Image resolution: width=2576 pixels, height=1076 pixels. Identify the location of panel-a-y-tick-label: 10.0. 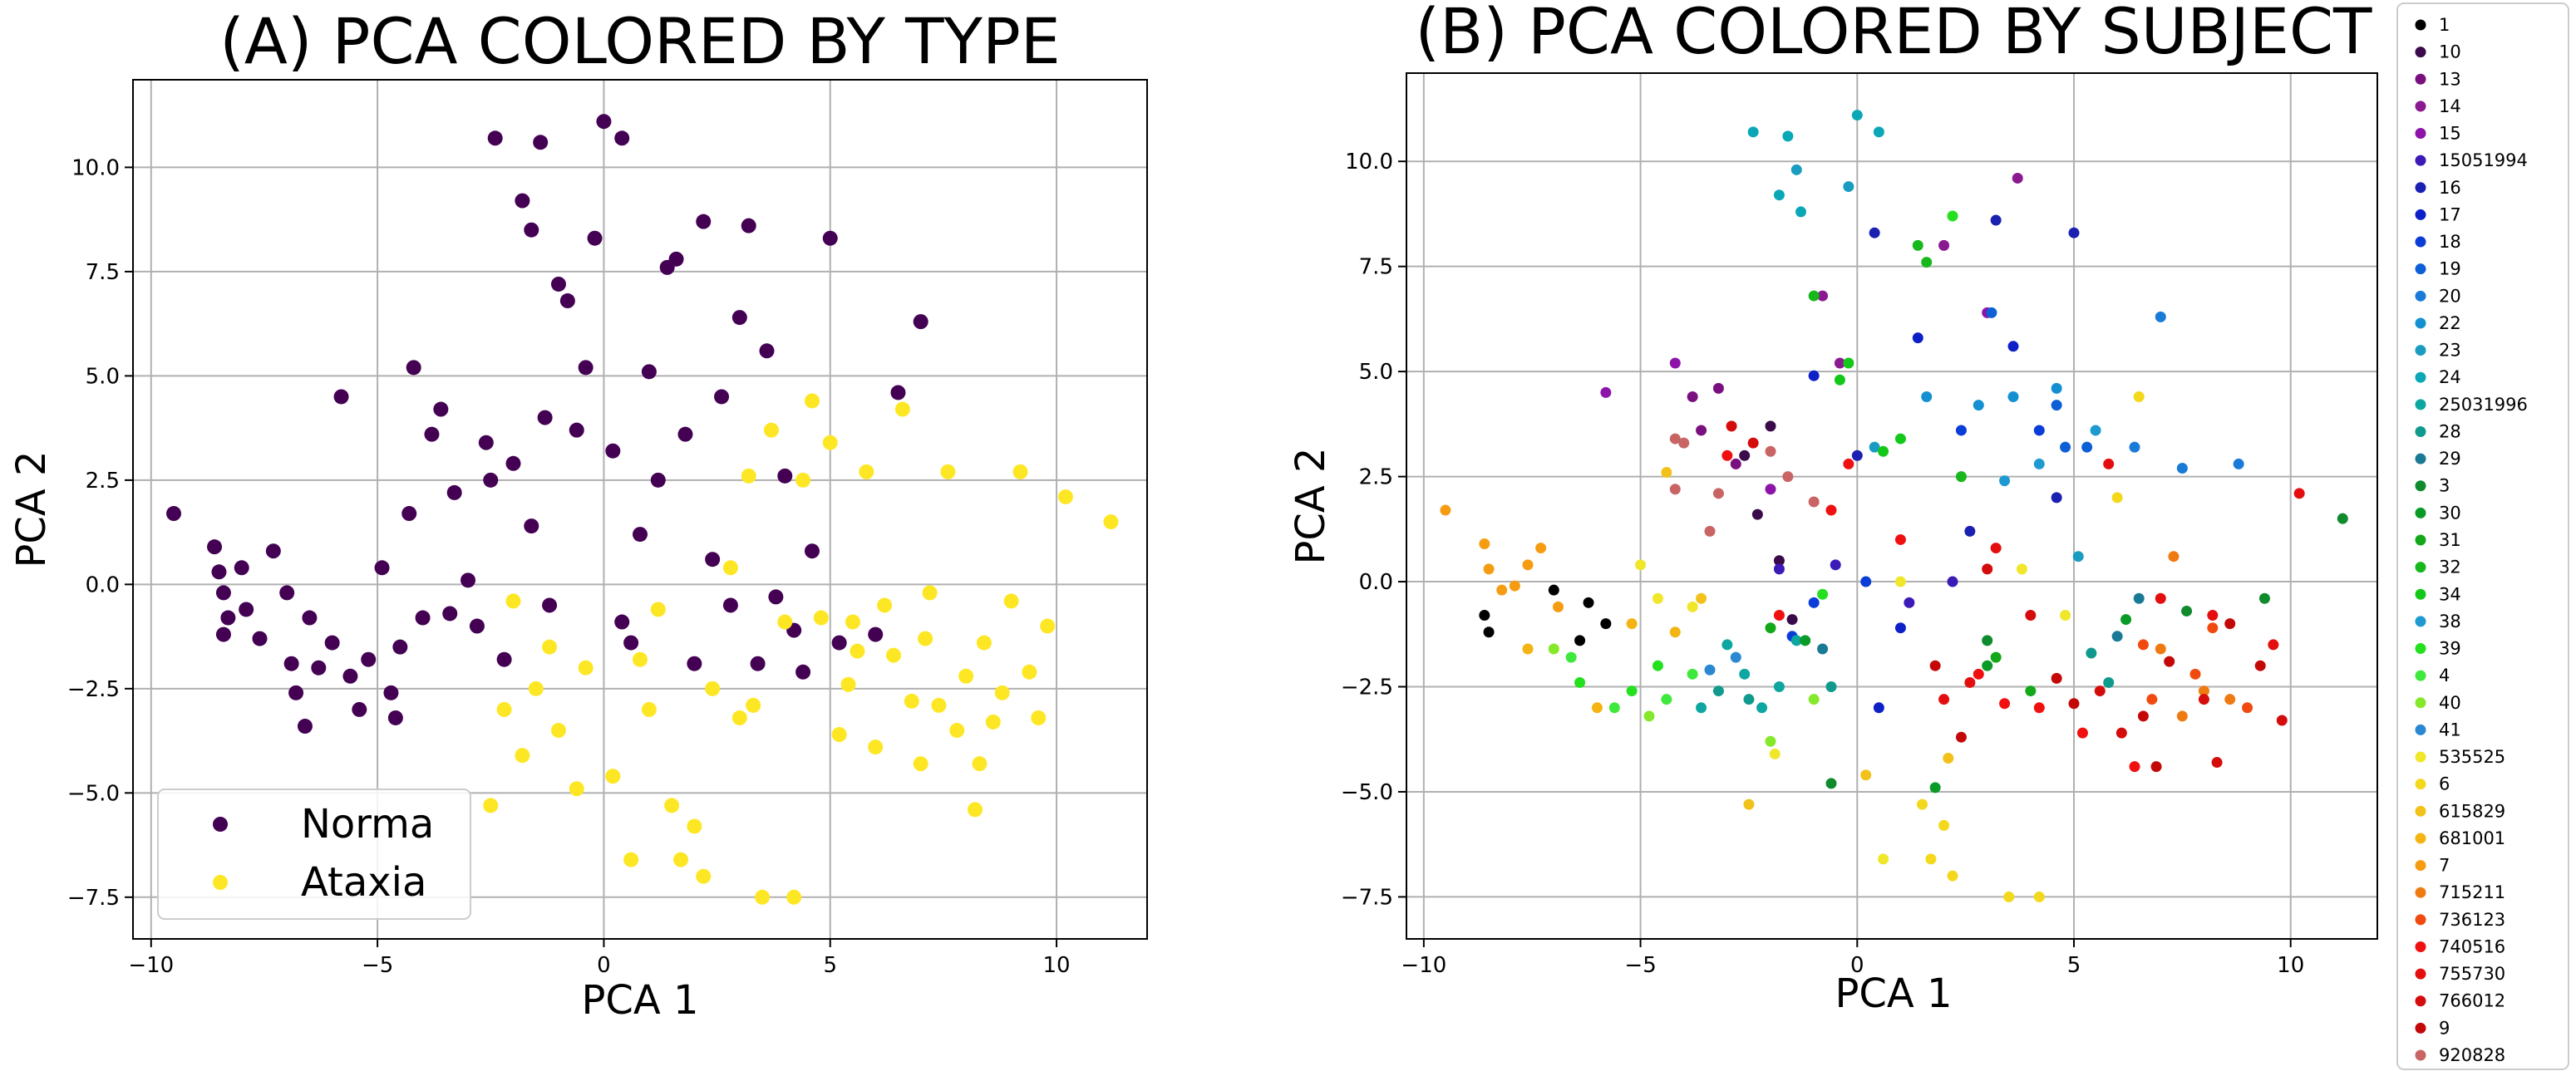
(95, 167).